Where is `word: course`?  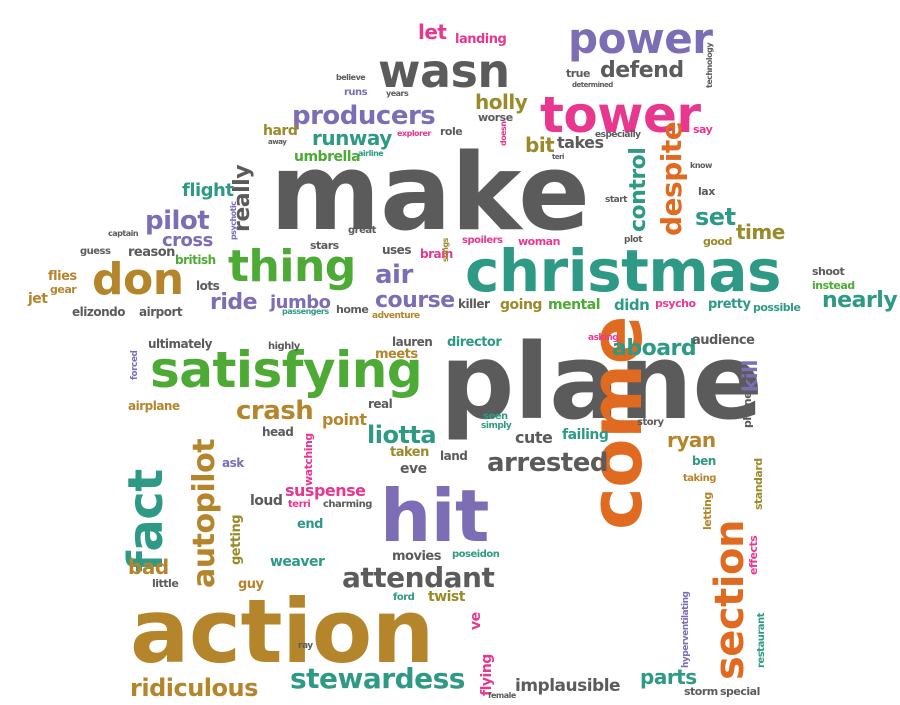
word: course is located at coordinates (415, 300).